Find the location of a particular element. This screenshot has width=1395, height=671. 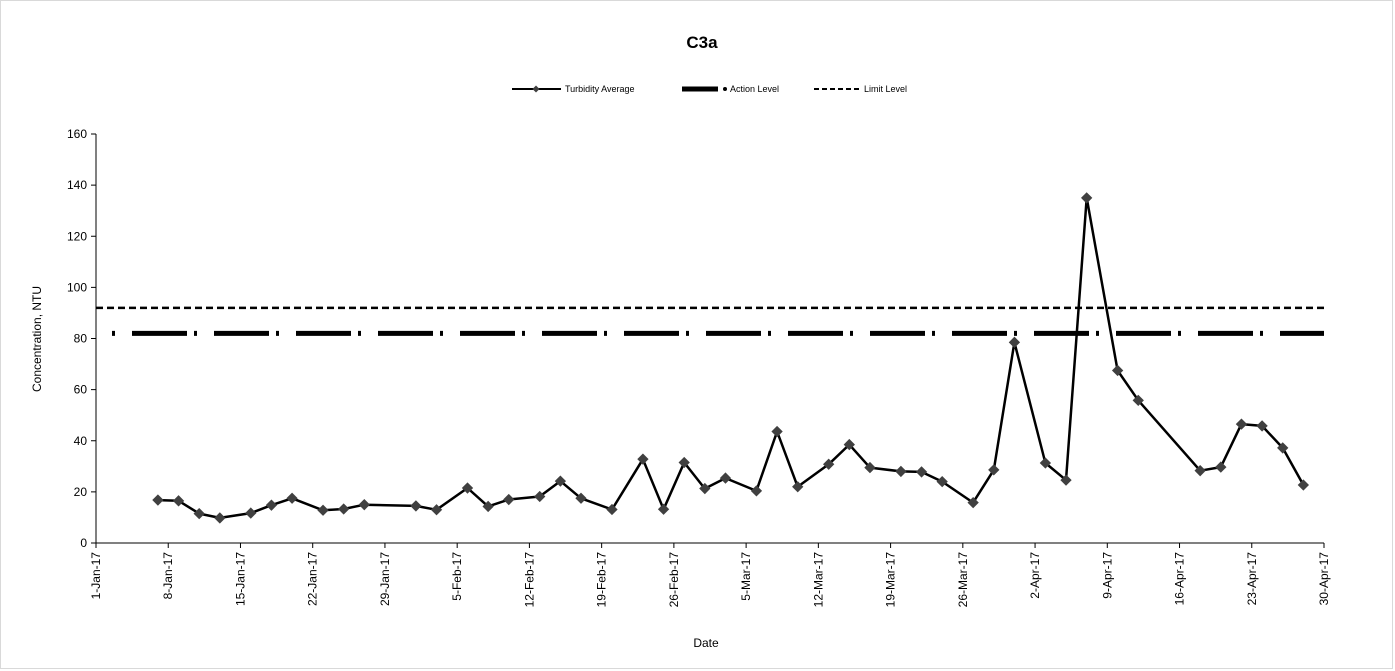

x-tick-label-1: 8-Jan-17 is located at coordinates (168, 576).